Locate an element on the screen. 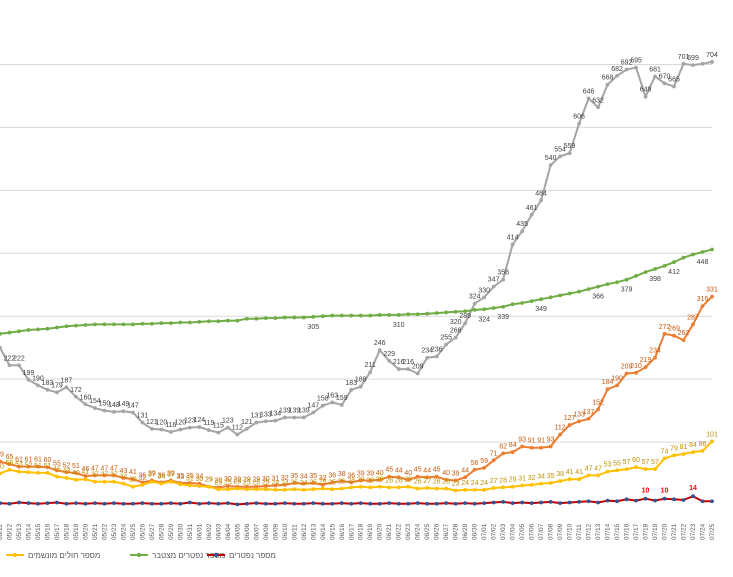  data-label-yellow: 23 is located at coordinates (456, 484).